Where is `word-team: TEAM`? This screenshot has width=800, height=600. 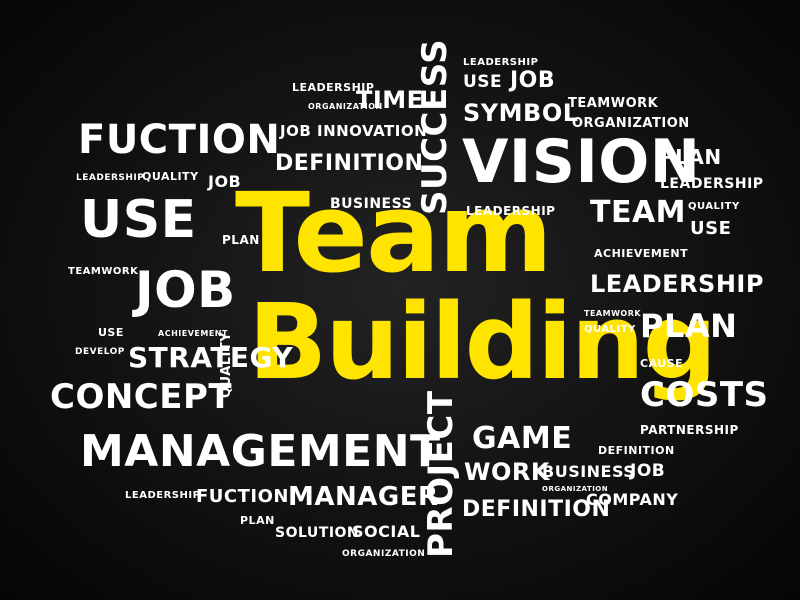 word-team: TEAM is located at coordinates (638, 212).